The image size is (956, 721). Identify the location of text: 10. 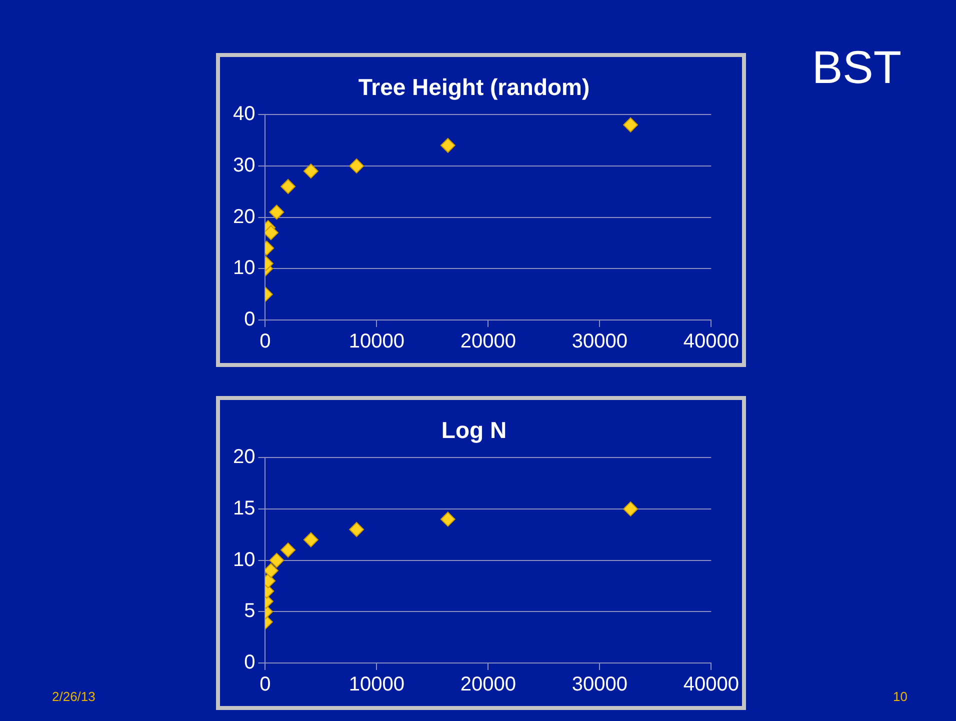
(900, 696).